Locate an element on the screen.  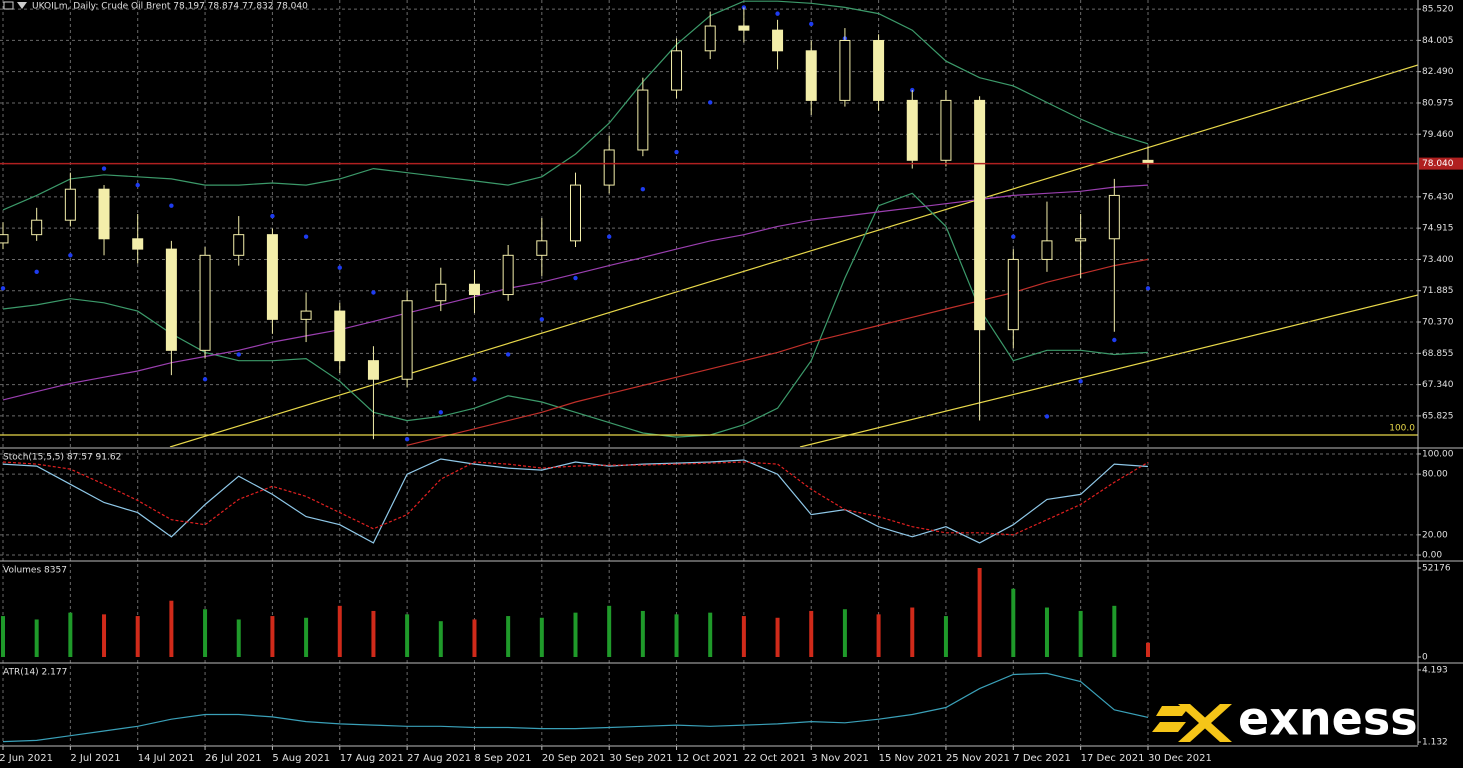
x-tick-label: 26 Jul 2021 is located at coordinates (233, 758).